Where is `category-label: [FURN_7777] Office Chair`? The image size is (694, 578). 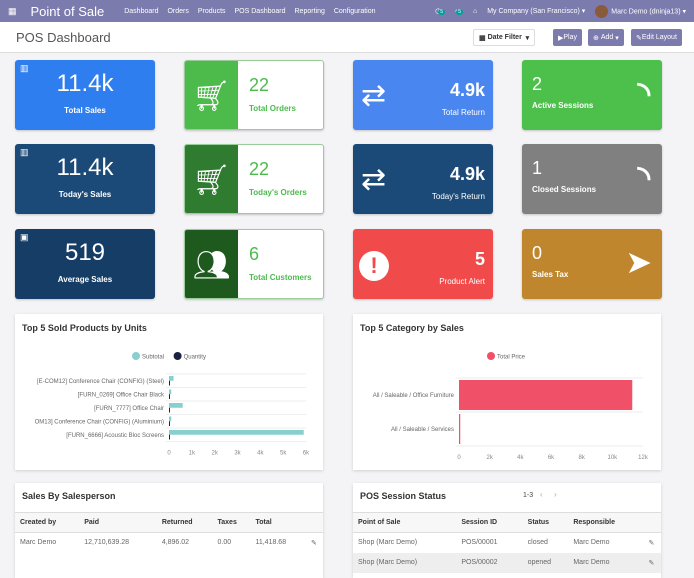
category-label: [FURN_7777] Office Chair is located at coordinates (129, 409).